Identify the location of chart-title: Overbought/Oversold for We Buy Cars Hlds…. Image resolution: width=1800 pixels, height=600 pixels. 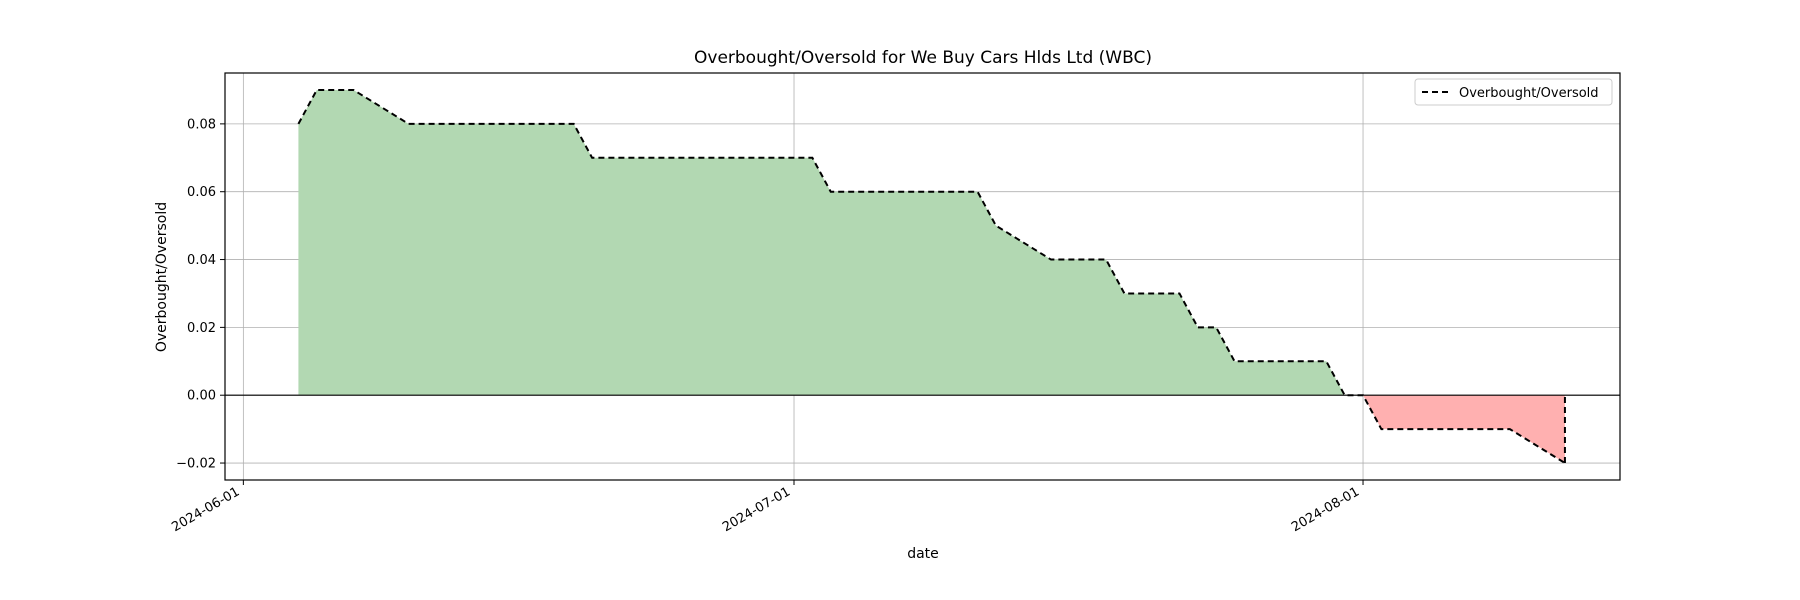
(923, 58).